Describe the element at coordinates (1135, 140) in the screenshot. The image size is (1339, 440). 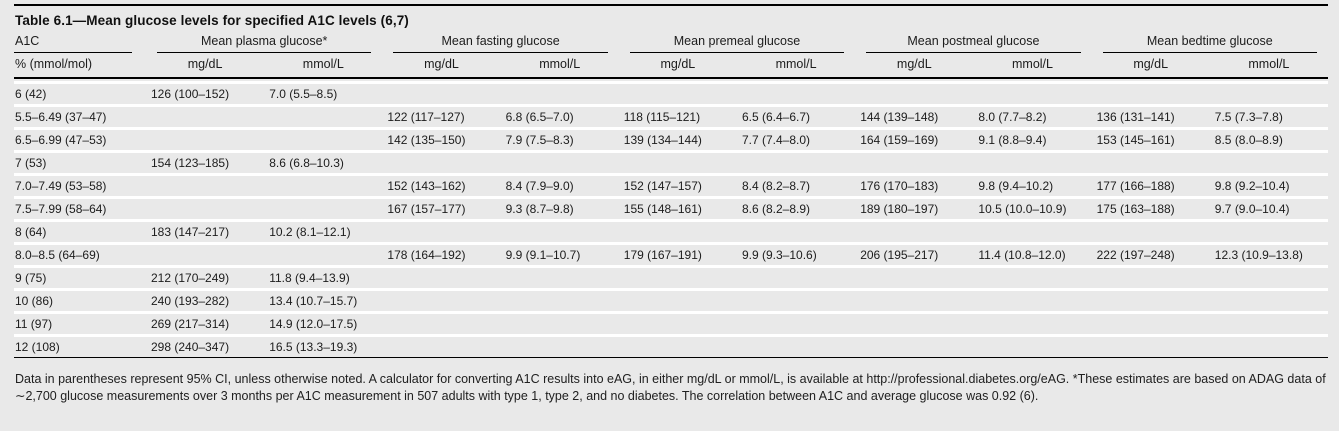
I see `table-cell: 153 (145–161)` at that location.